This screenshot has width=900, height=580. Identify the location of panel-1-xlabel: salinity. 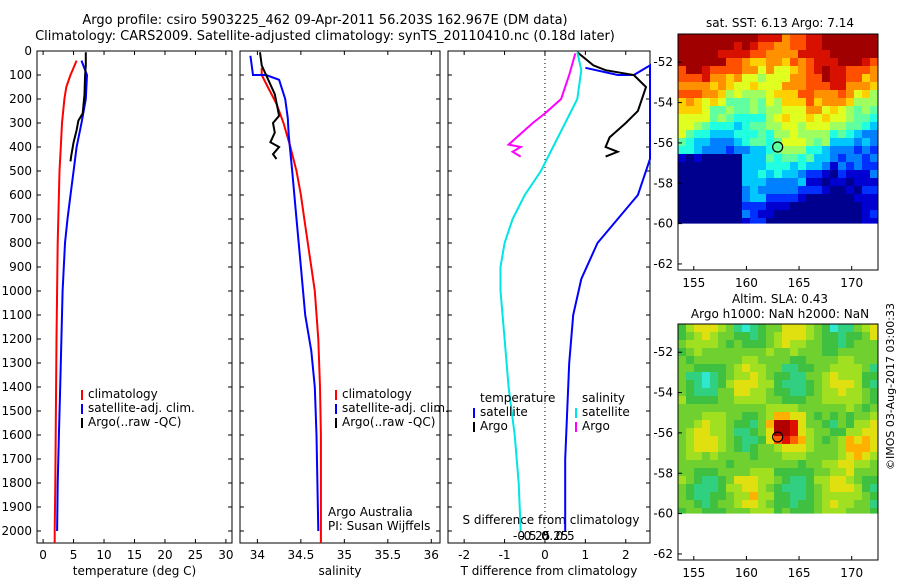
(339, 571).